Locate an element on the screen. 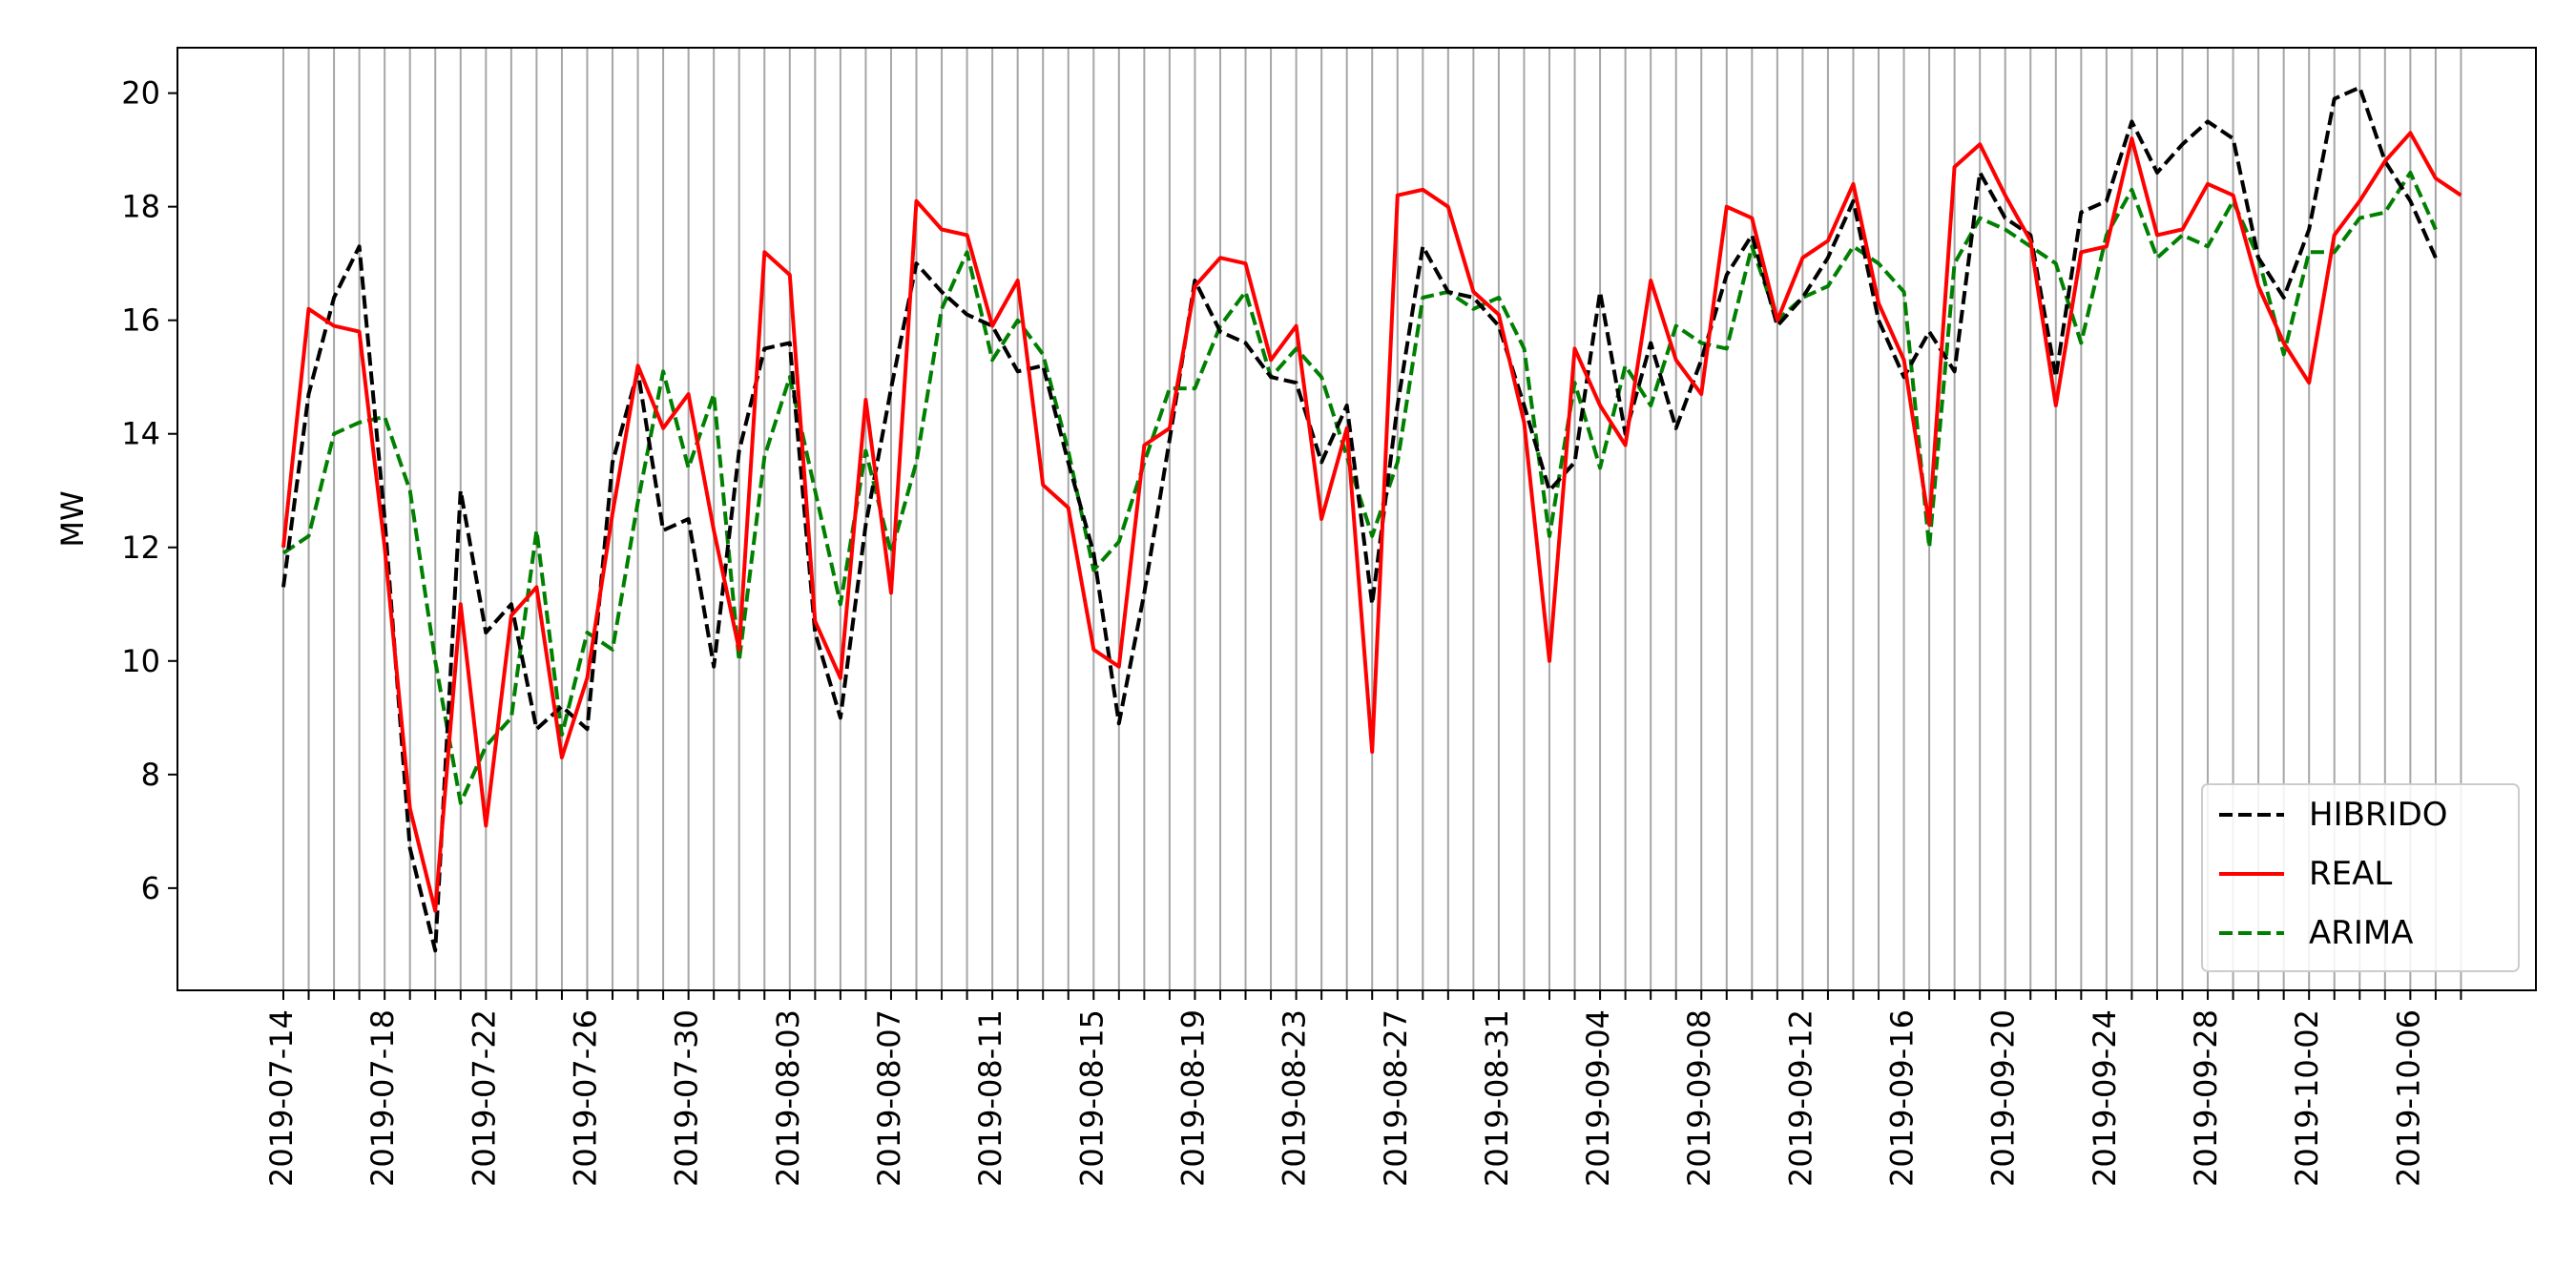 This screenshot has height=1288, width=2576. legend-label: REAL is located at coordinates (2350, 874).